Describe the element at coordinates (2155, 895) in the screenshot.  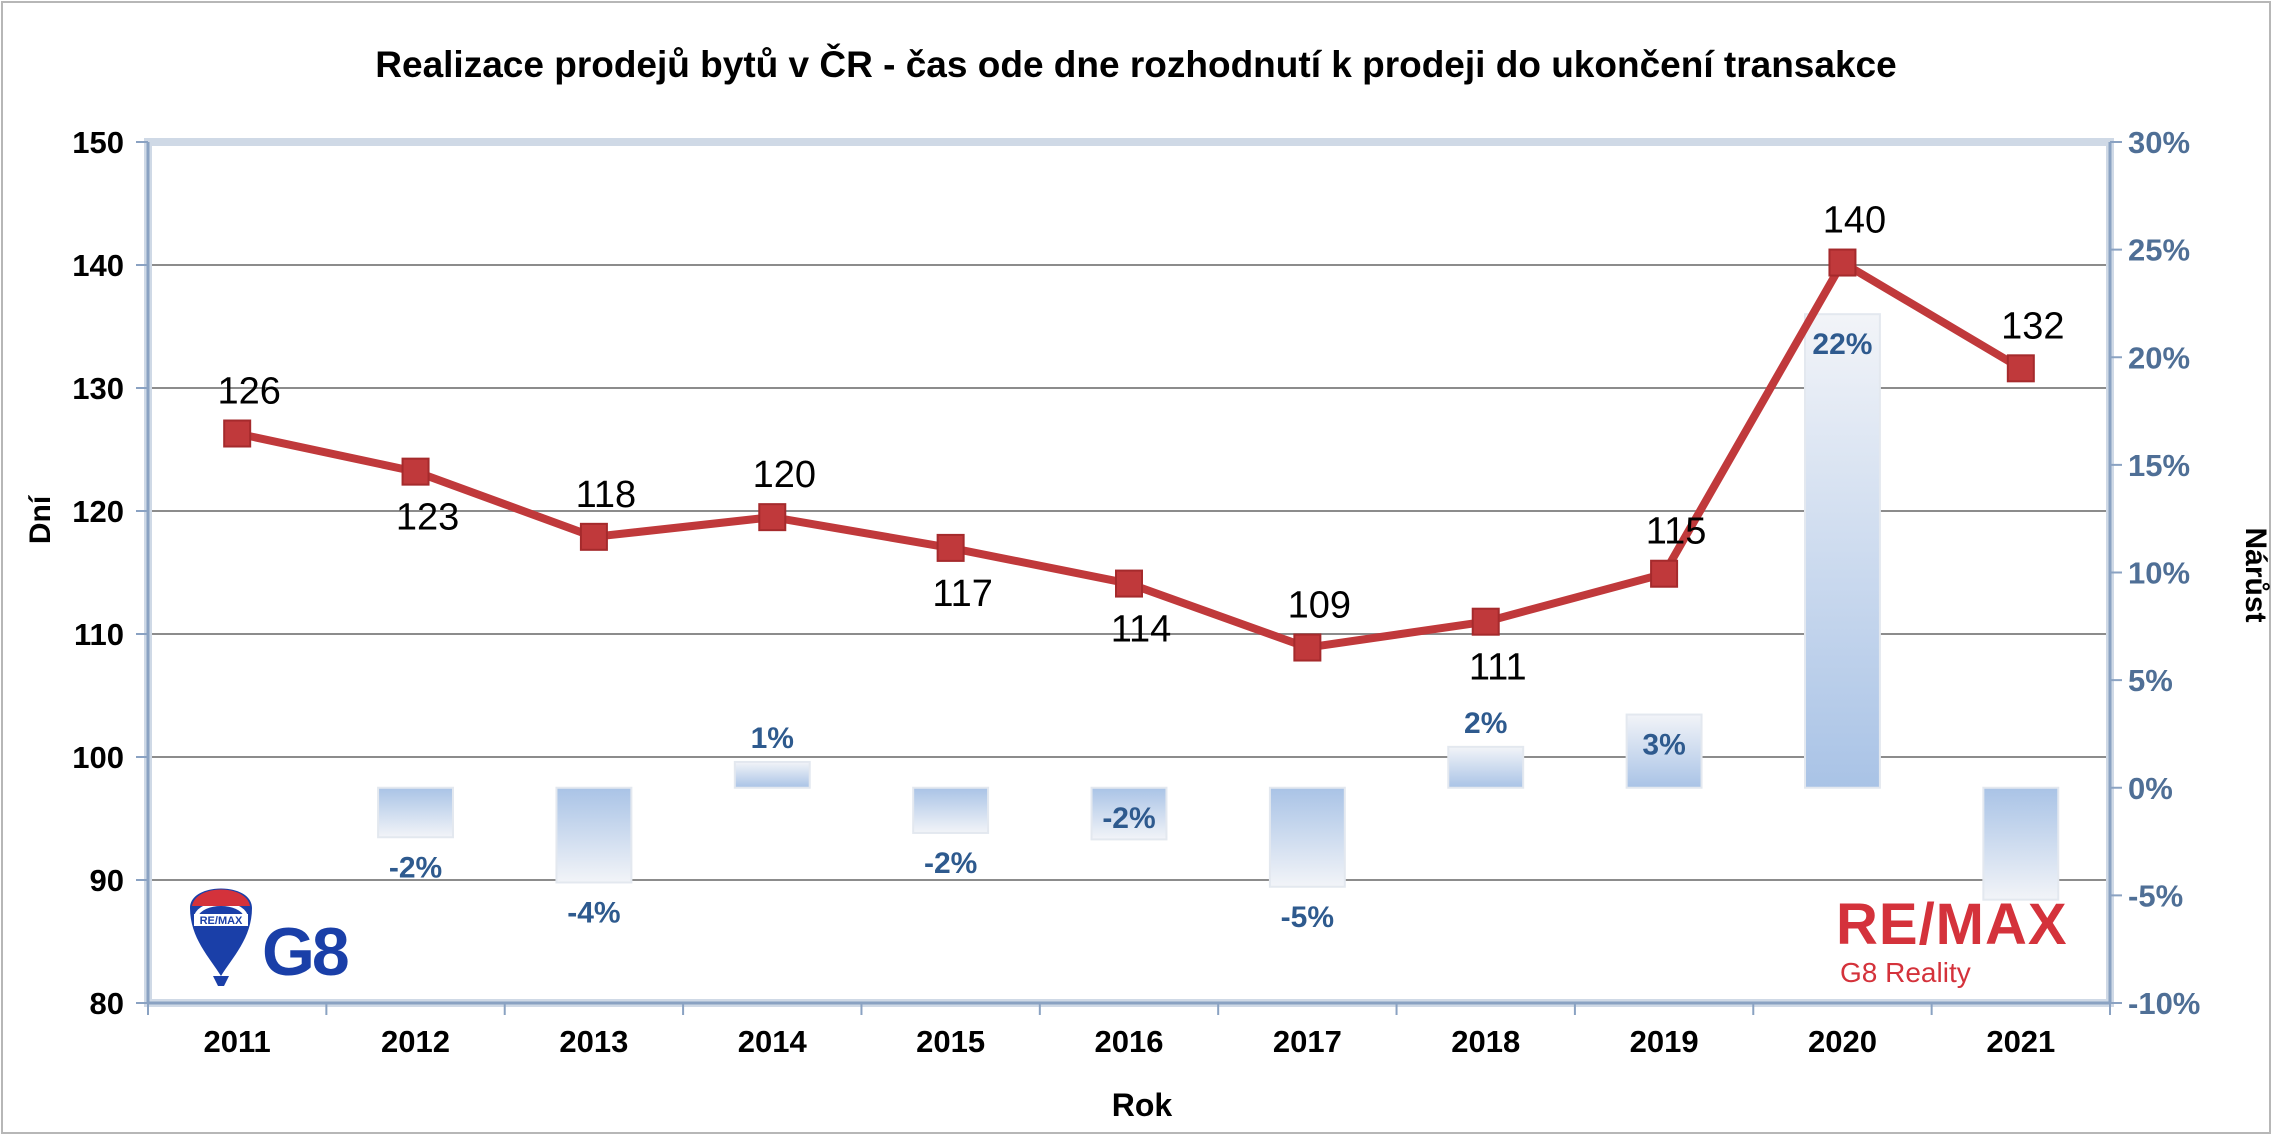
I see `right-tick-label: -5%` at that location.